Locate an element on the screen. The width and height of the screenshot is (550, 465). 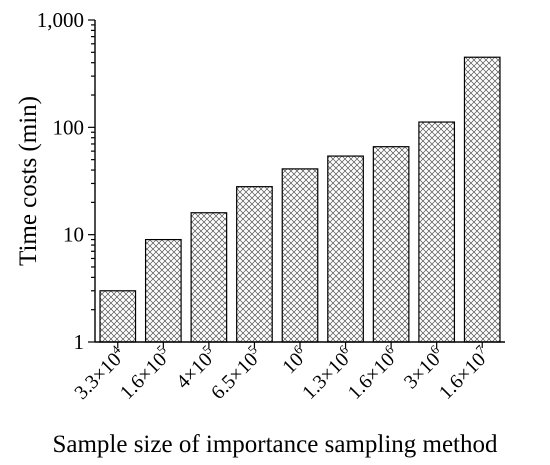
x-tick-label-5: 106 is located at coordinates (294, 360).